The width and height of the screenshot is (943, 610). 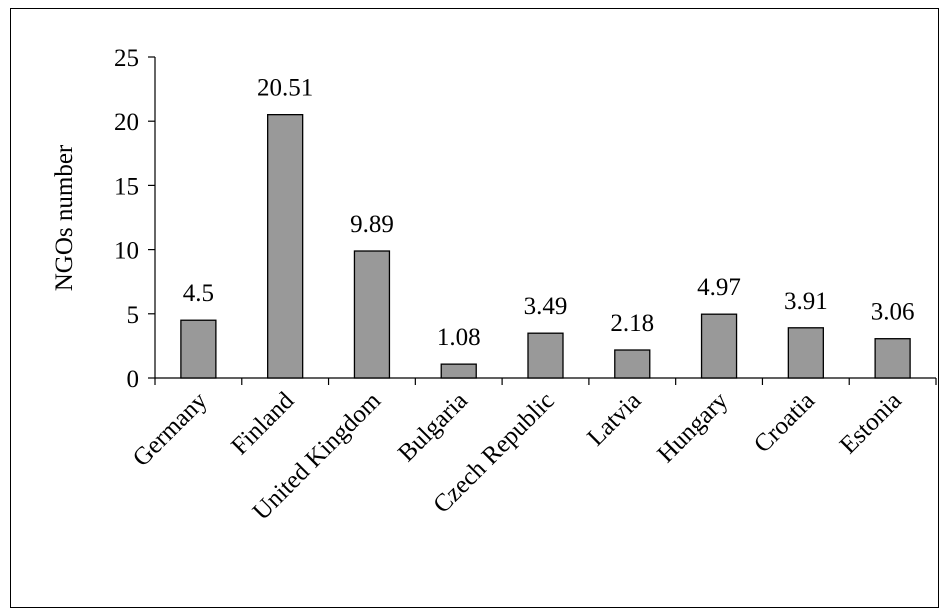 I want to click on data-label: 3.91, so click(x=806, y=301).